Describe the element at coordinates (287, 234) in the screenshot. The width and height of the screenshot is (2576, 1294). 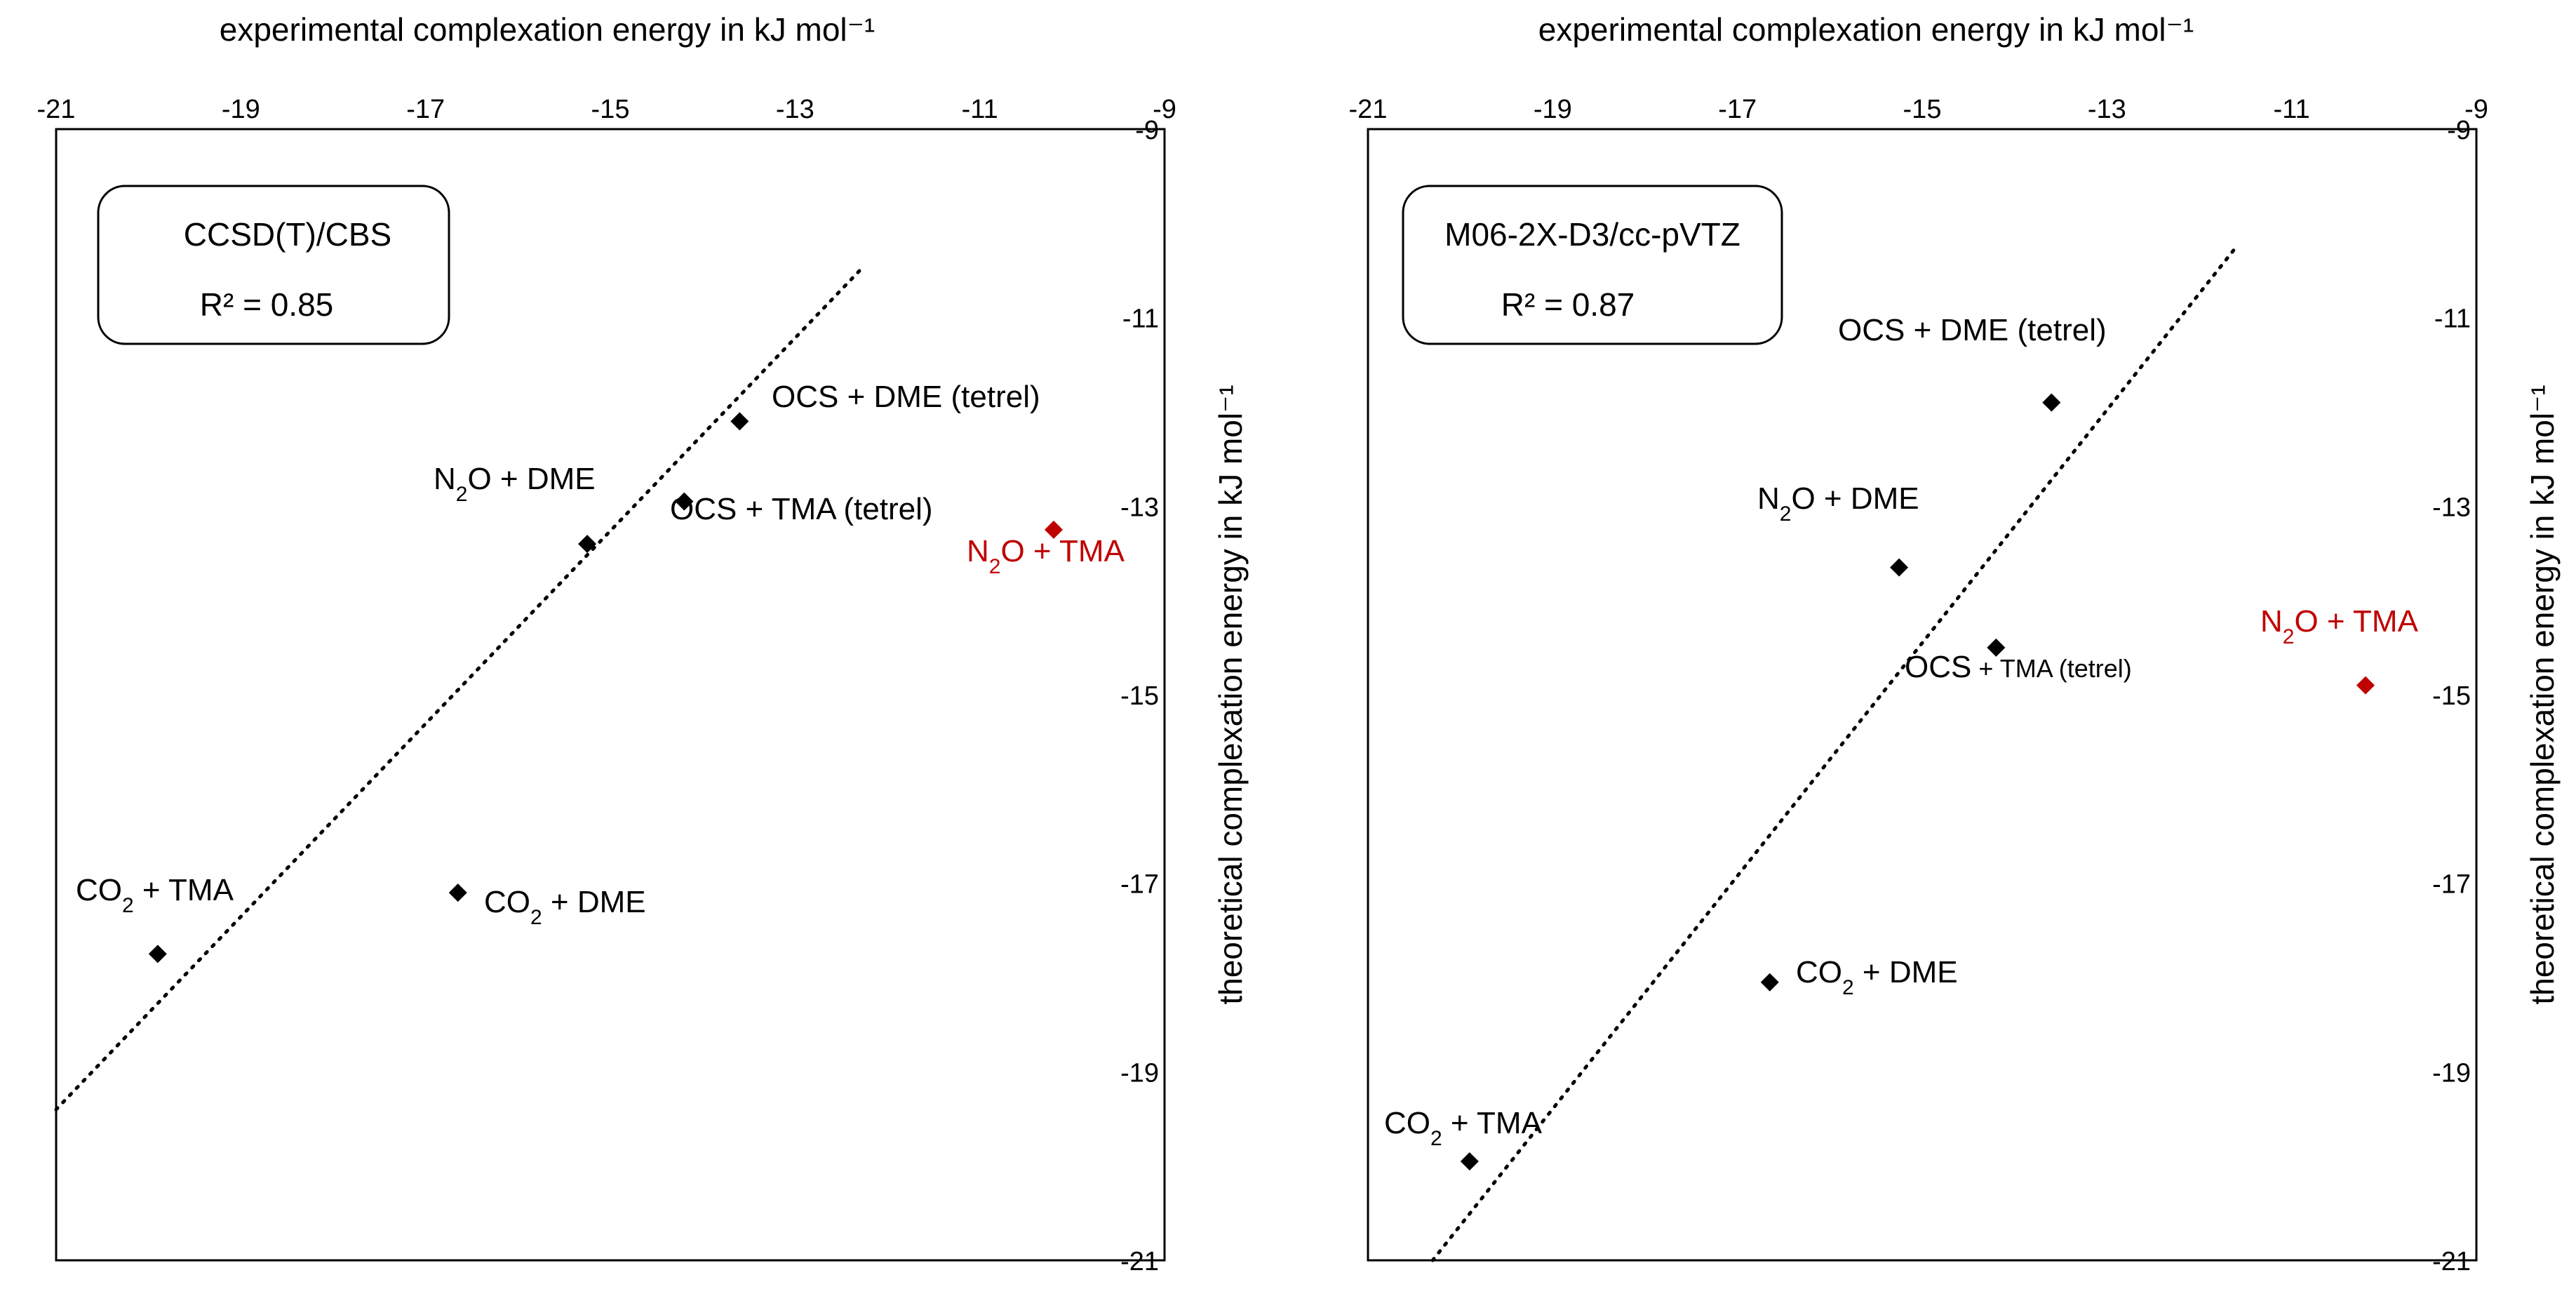
I see `method-label: CCSD(T)/CBS` at that location.